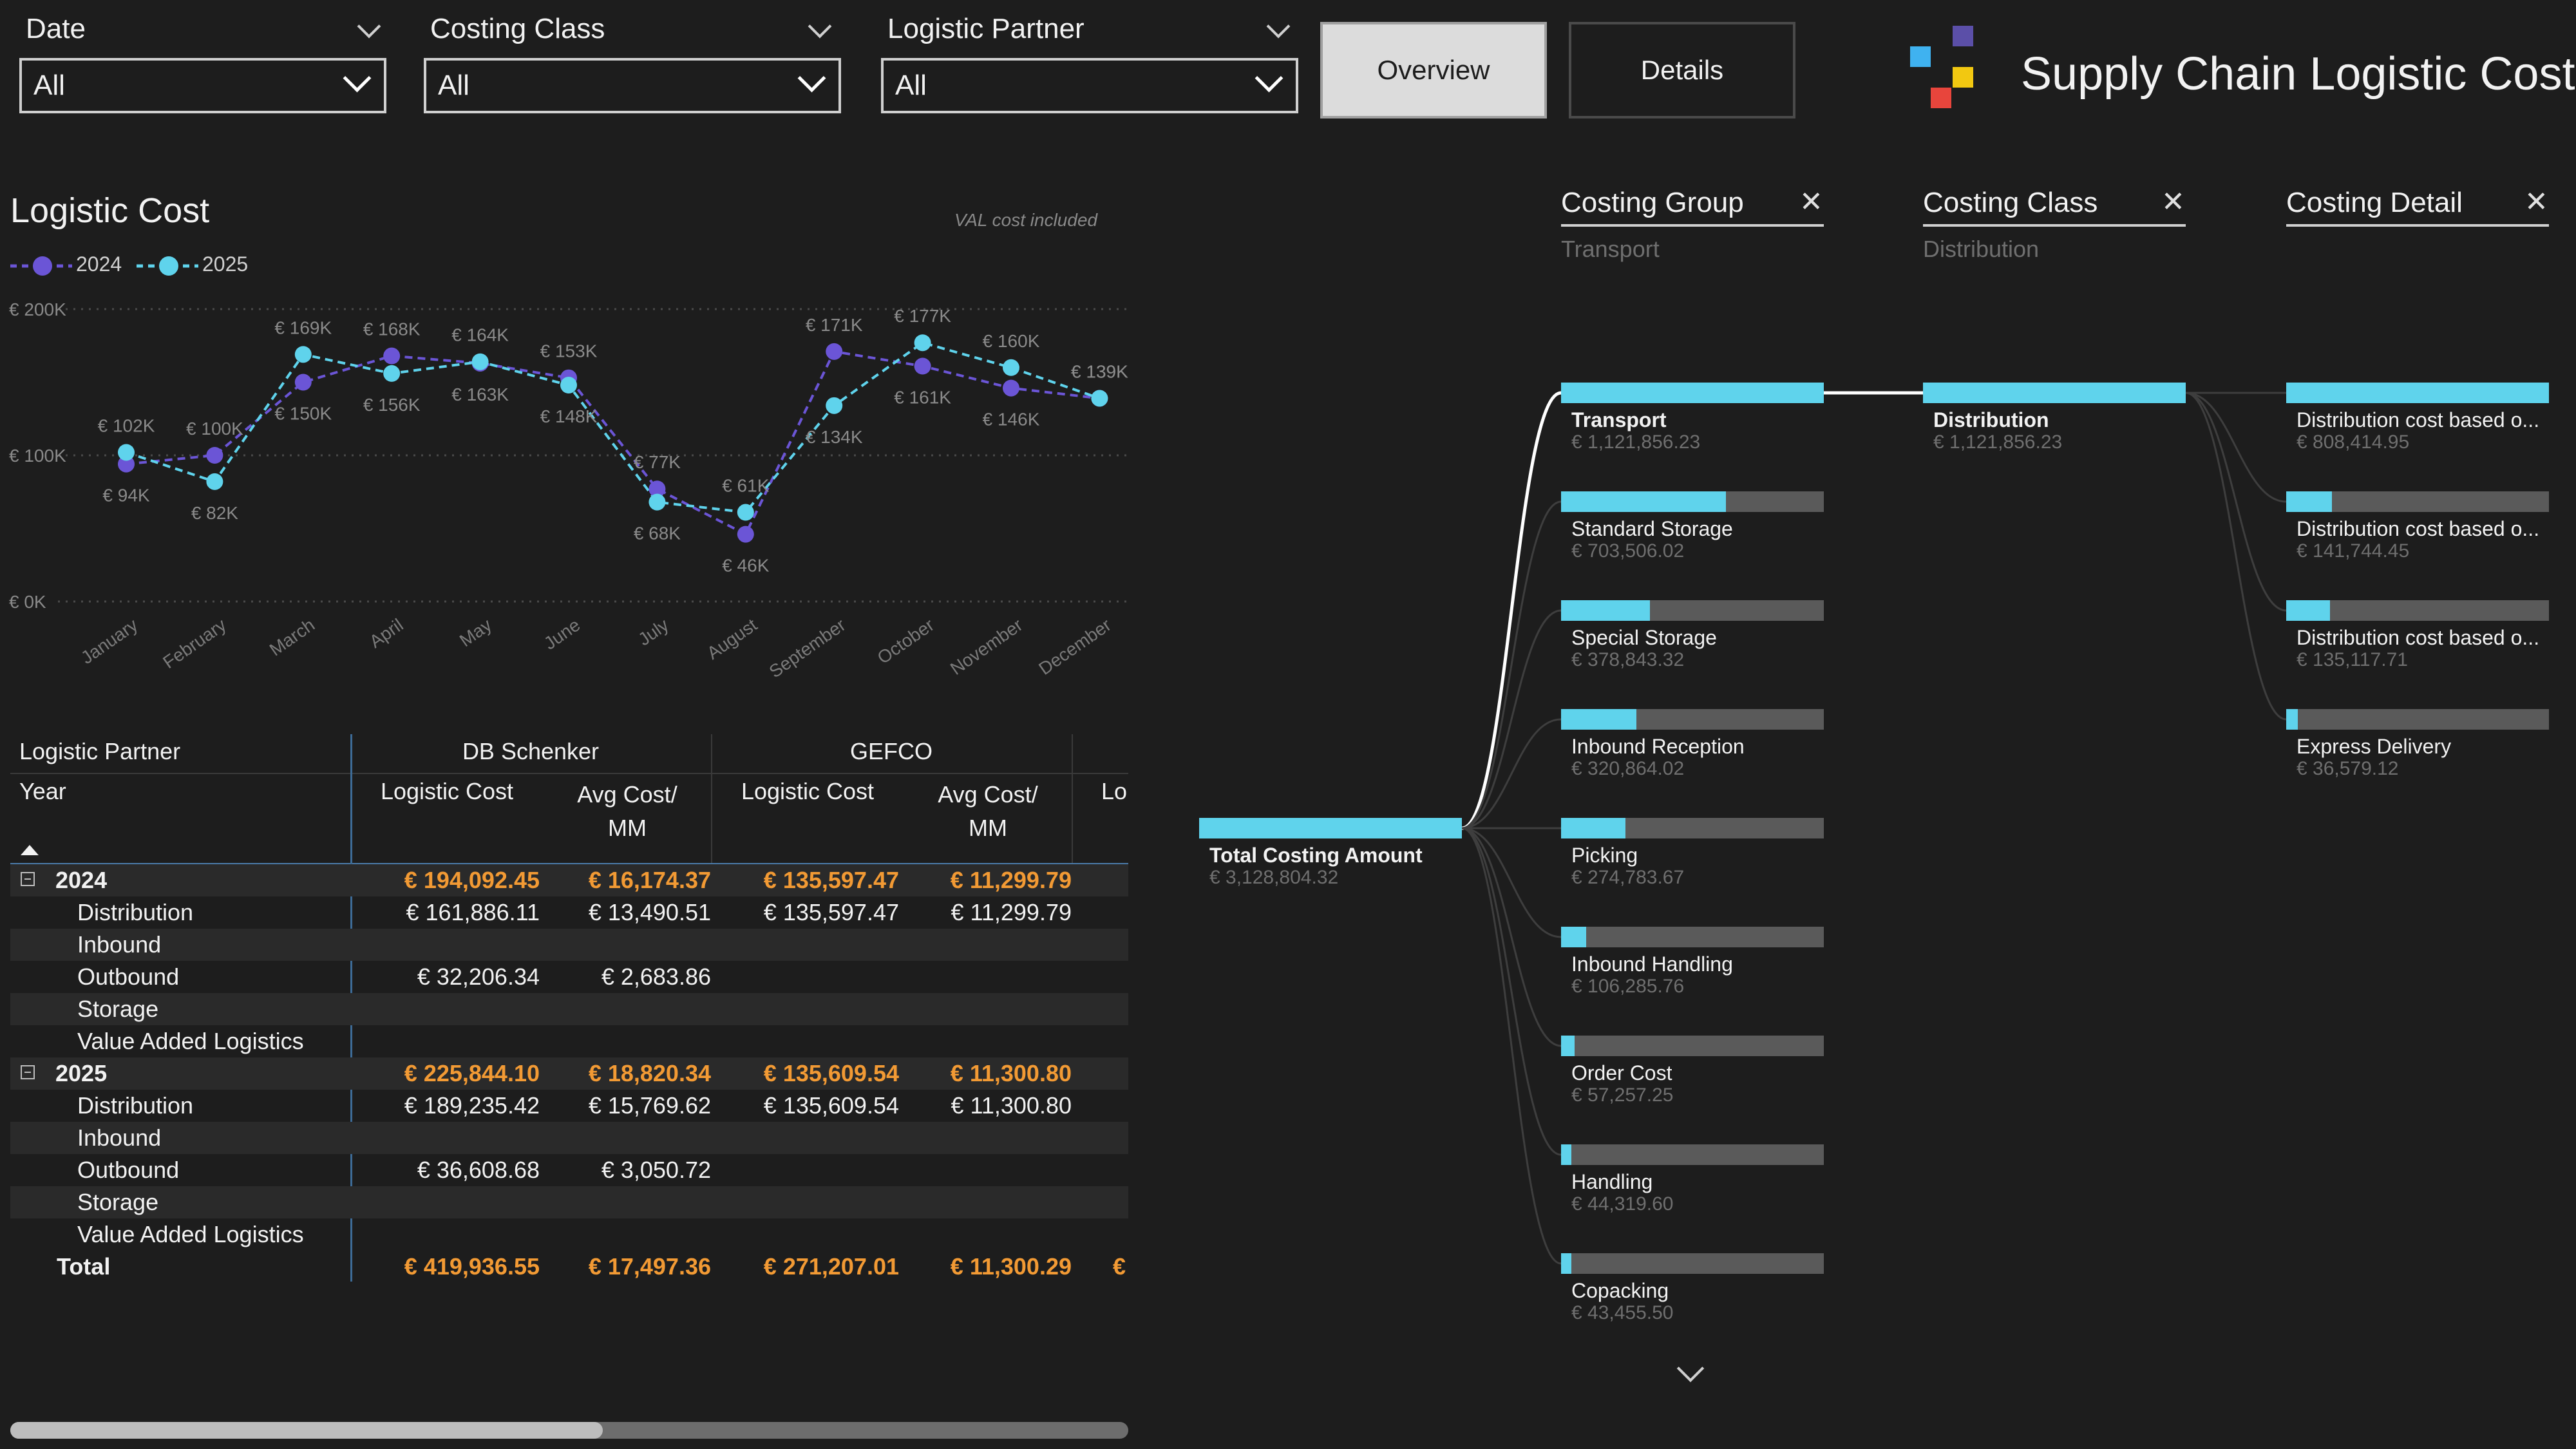 The image size is (2576, 1449). Describe the element at coordinates (28, 602) in the screenshot. I see `y-tick-label: € 0K` at that location.